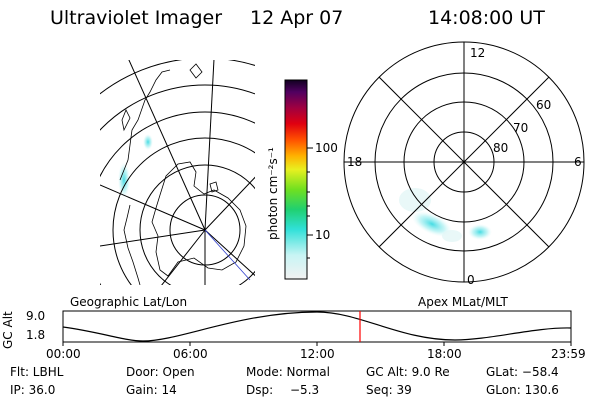  I want to click on info-mode: Mode: Normal, so click(288, 372).